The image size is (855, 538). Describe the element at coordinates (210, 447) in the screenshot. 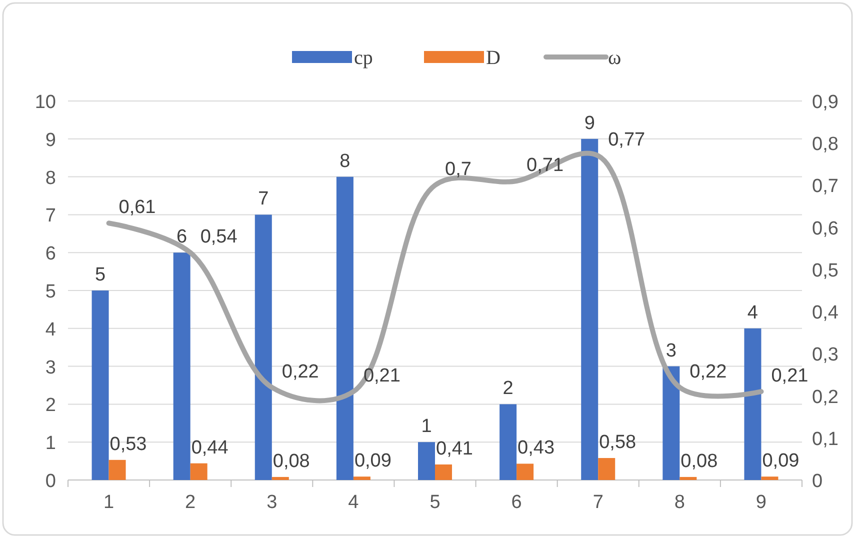

I see `data-label: 0,44` at that location.